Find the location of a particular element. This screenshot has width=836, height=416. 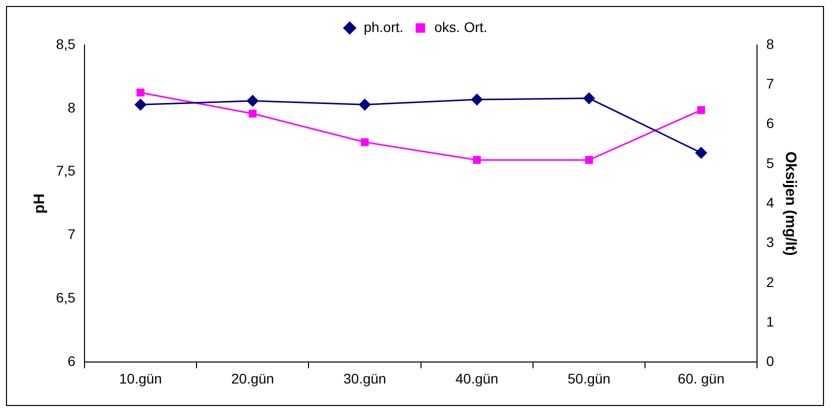

y2-tick-label: 7 is located at coordinates (770, 84).